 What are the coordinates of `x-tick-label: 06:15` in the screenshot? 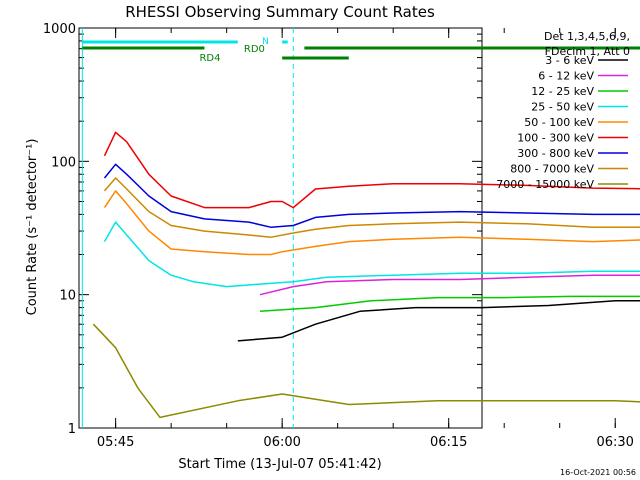 It's located at (448, 442).